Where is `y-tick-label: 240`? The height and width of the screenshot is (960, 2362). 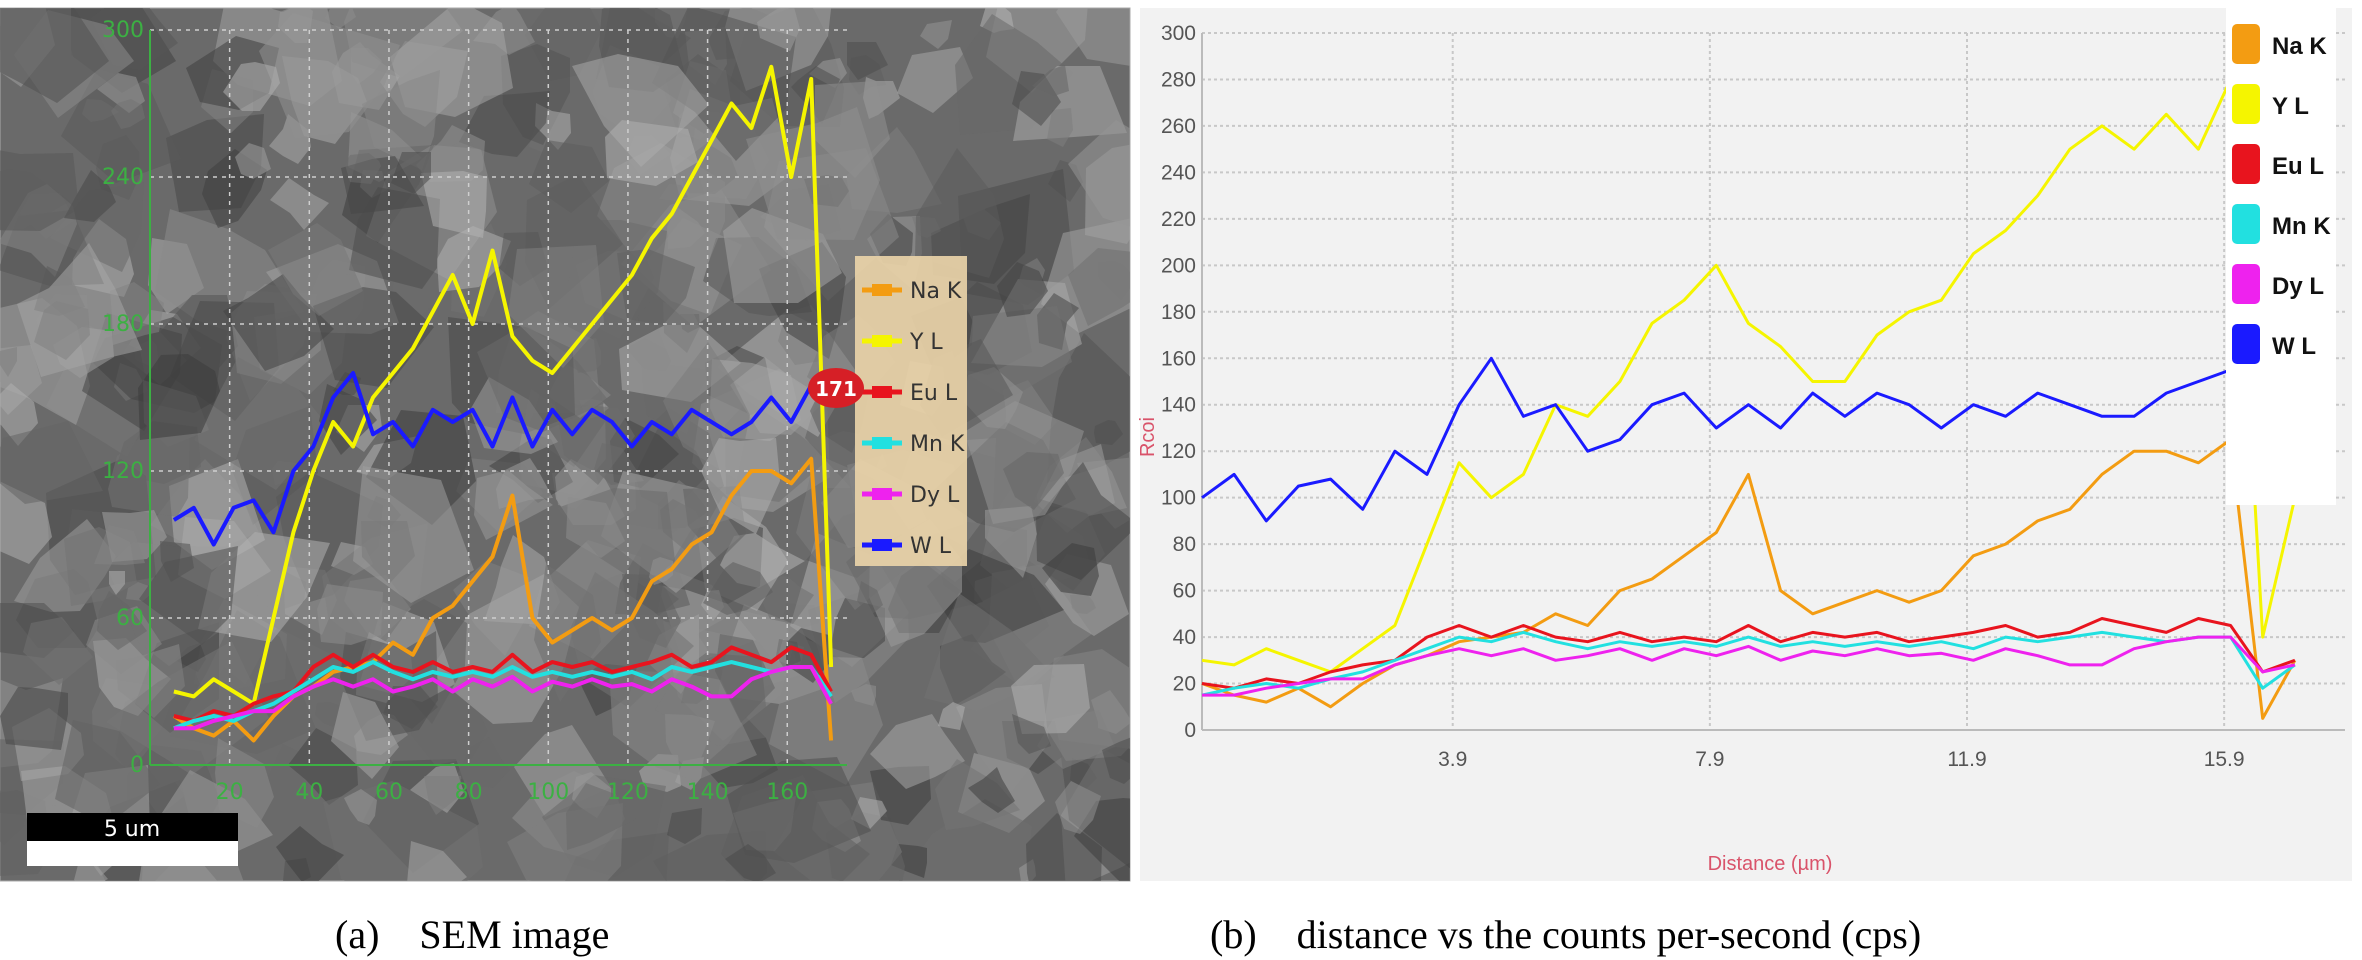 y-tick-label: 240 is located at coordinates (1178, 172).